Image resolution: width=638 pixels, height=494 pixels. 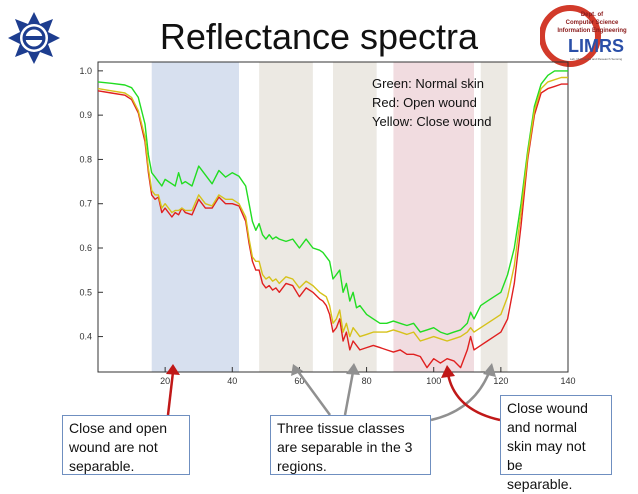 I want to click on x-tick-label: 60, so click(x=299, y=381).